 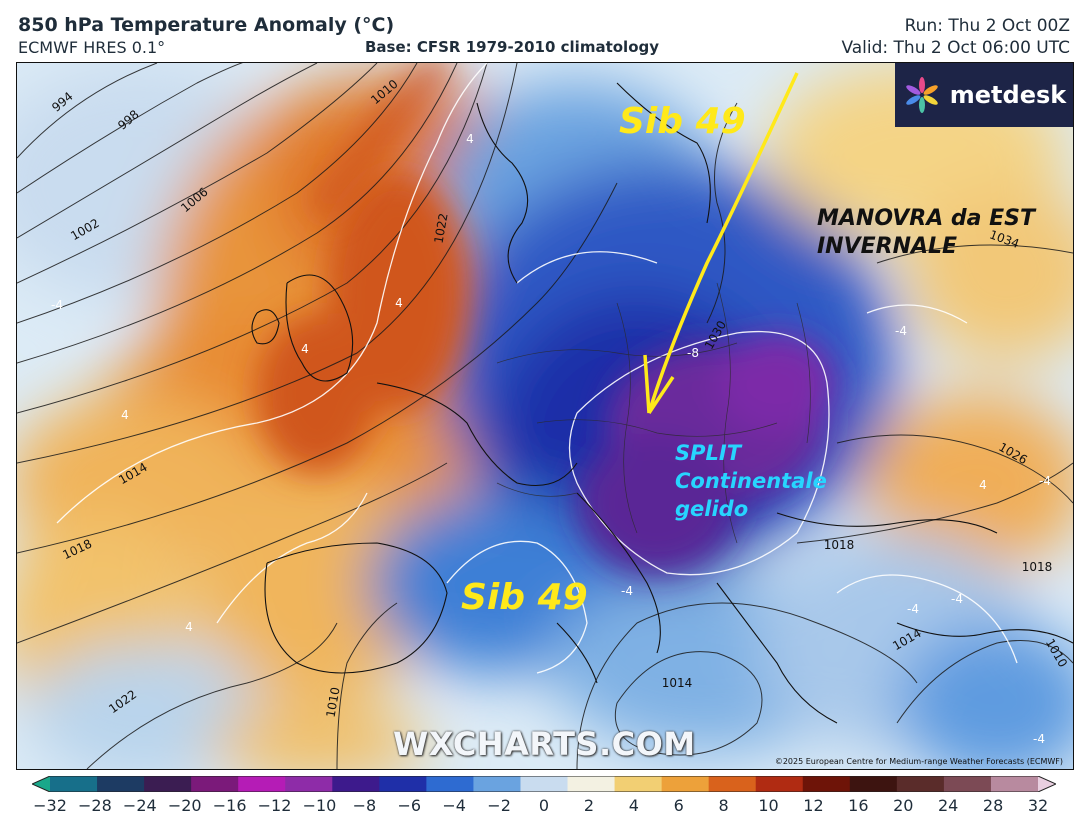 I want to click on colorbar-tick-label: 32, so click(x=1038, y=805).